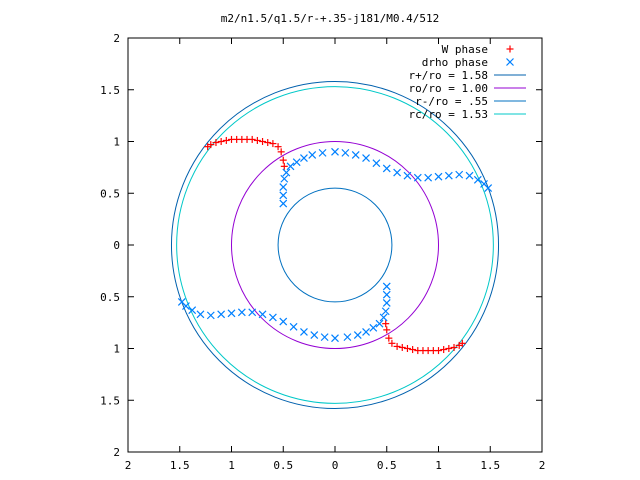 The width and height of the screenshot is (640, 480). I want to click on legend-label: r-/ro = .55, so click(451, 101).